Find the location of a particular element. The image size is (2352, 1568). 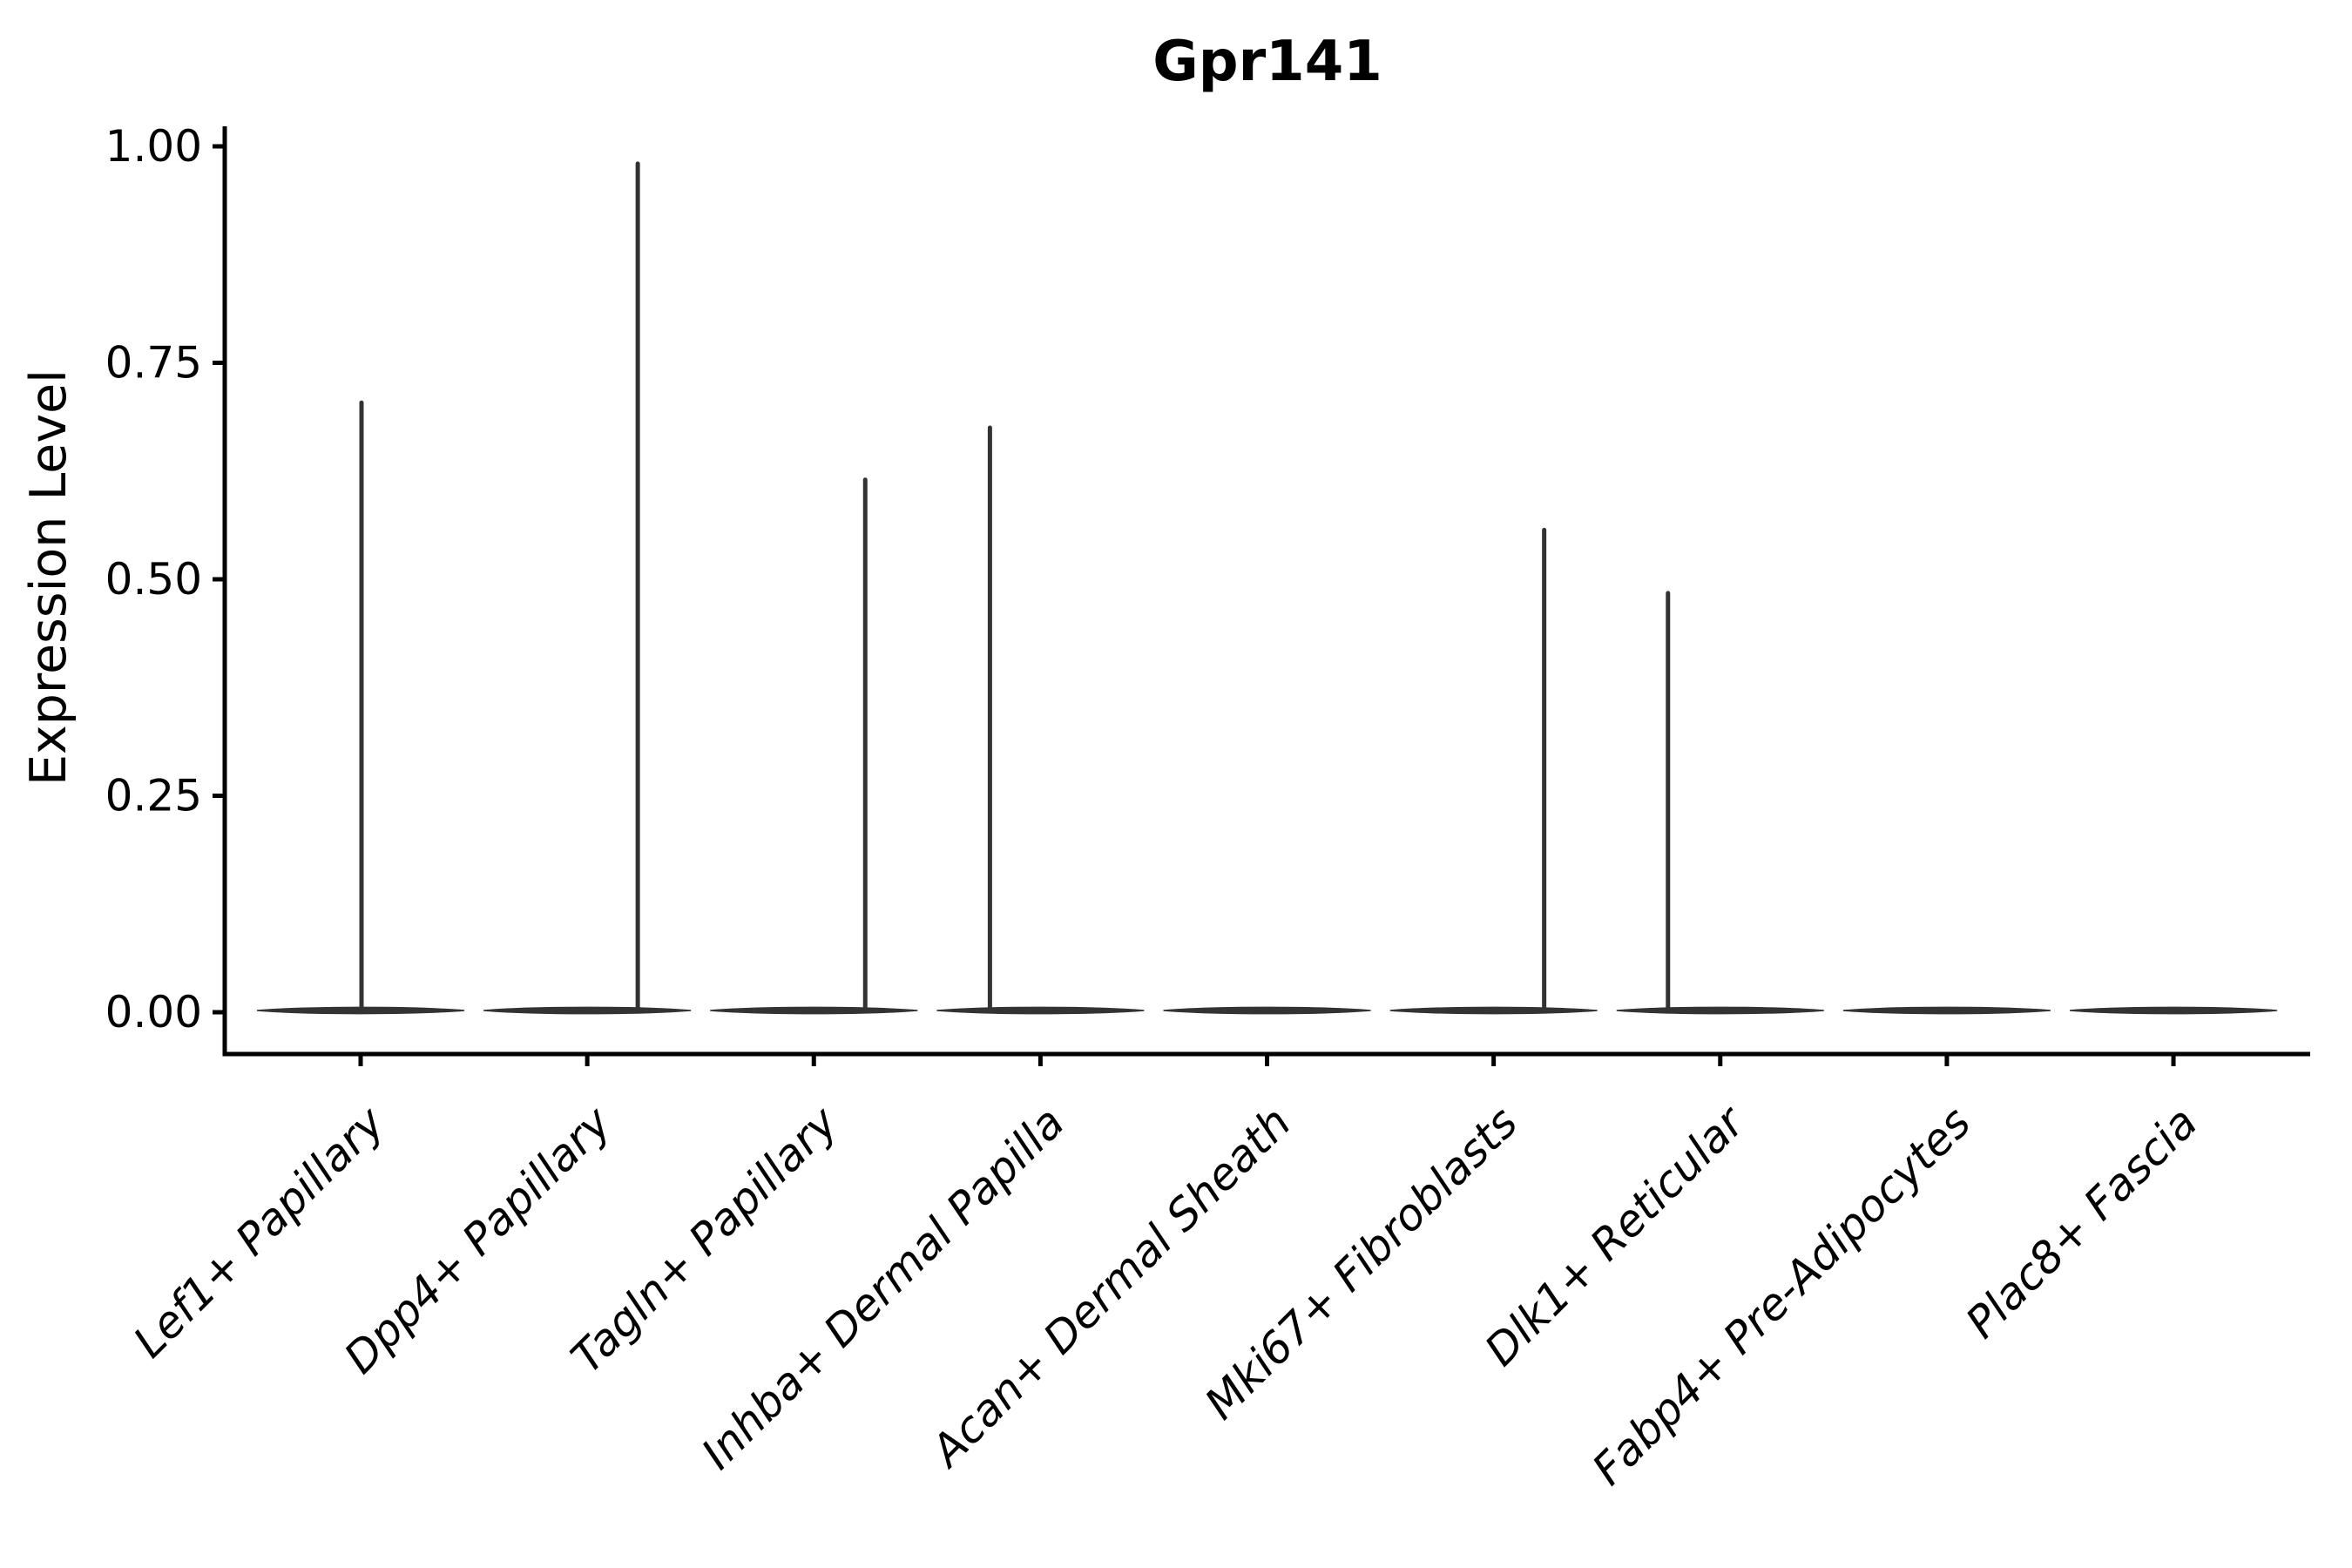

y-tick-label: 0.50 is located at coordinates (153, 579).